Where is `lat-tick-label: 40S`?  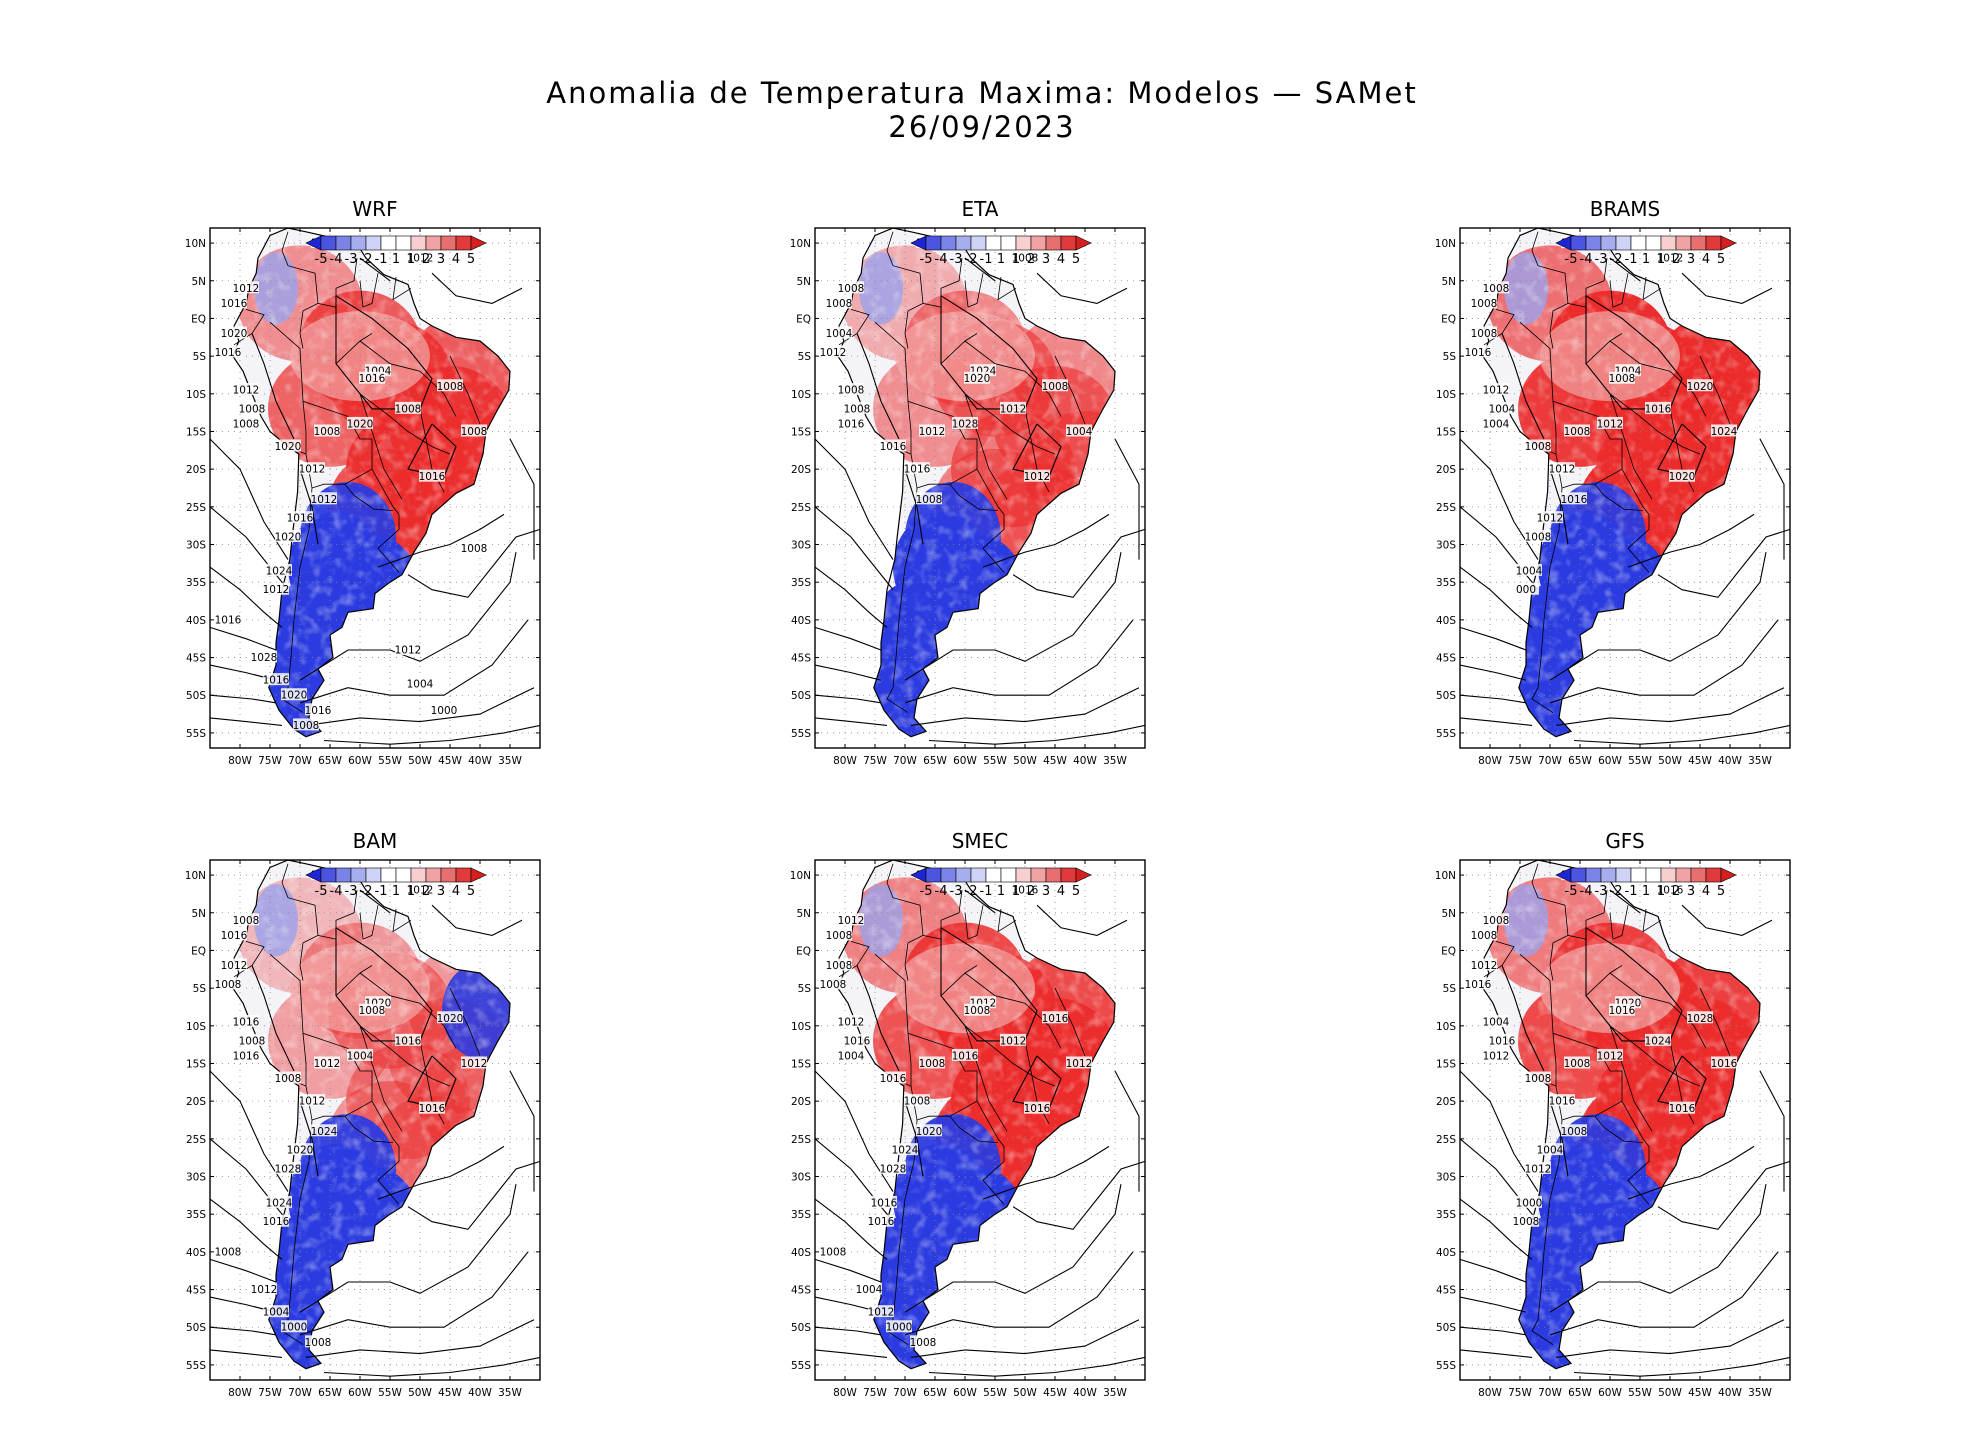
lat-tick-label: 40S is located at coordinates (1446, 1253).